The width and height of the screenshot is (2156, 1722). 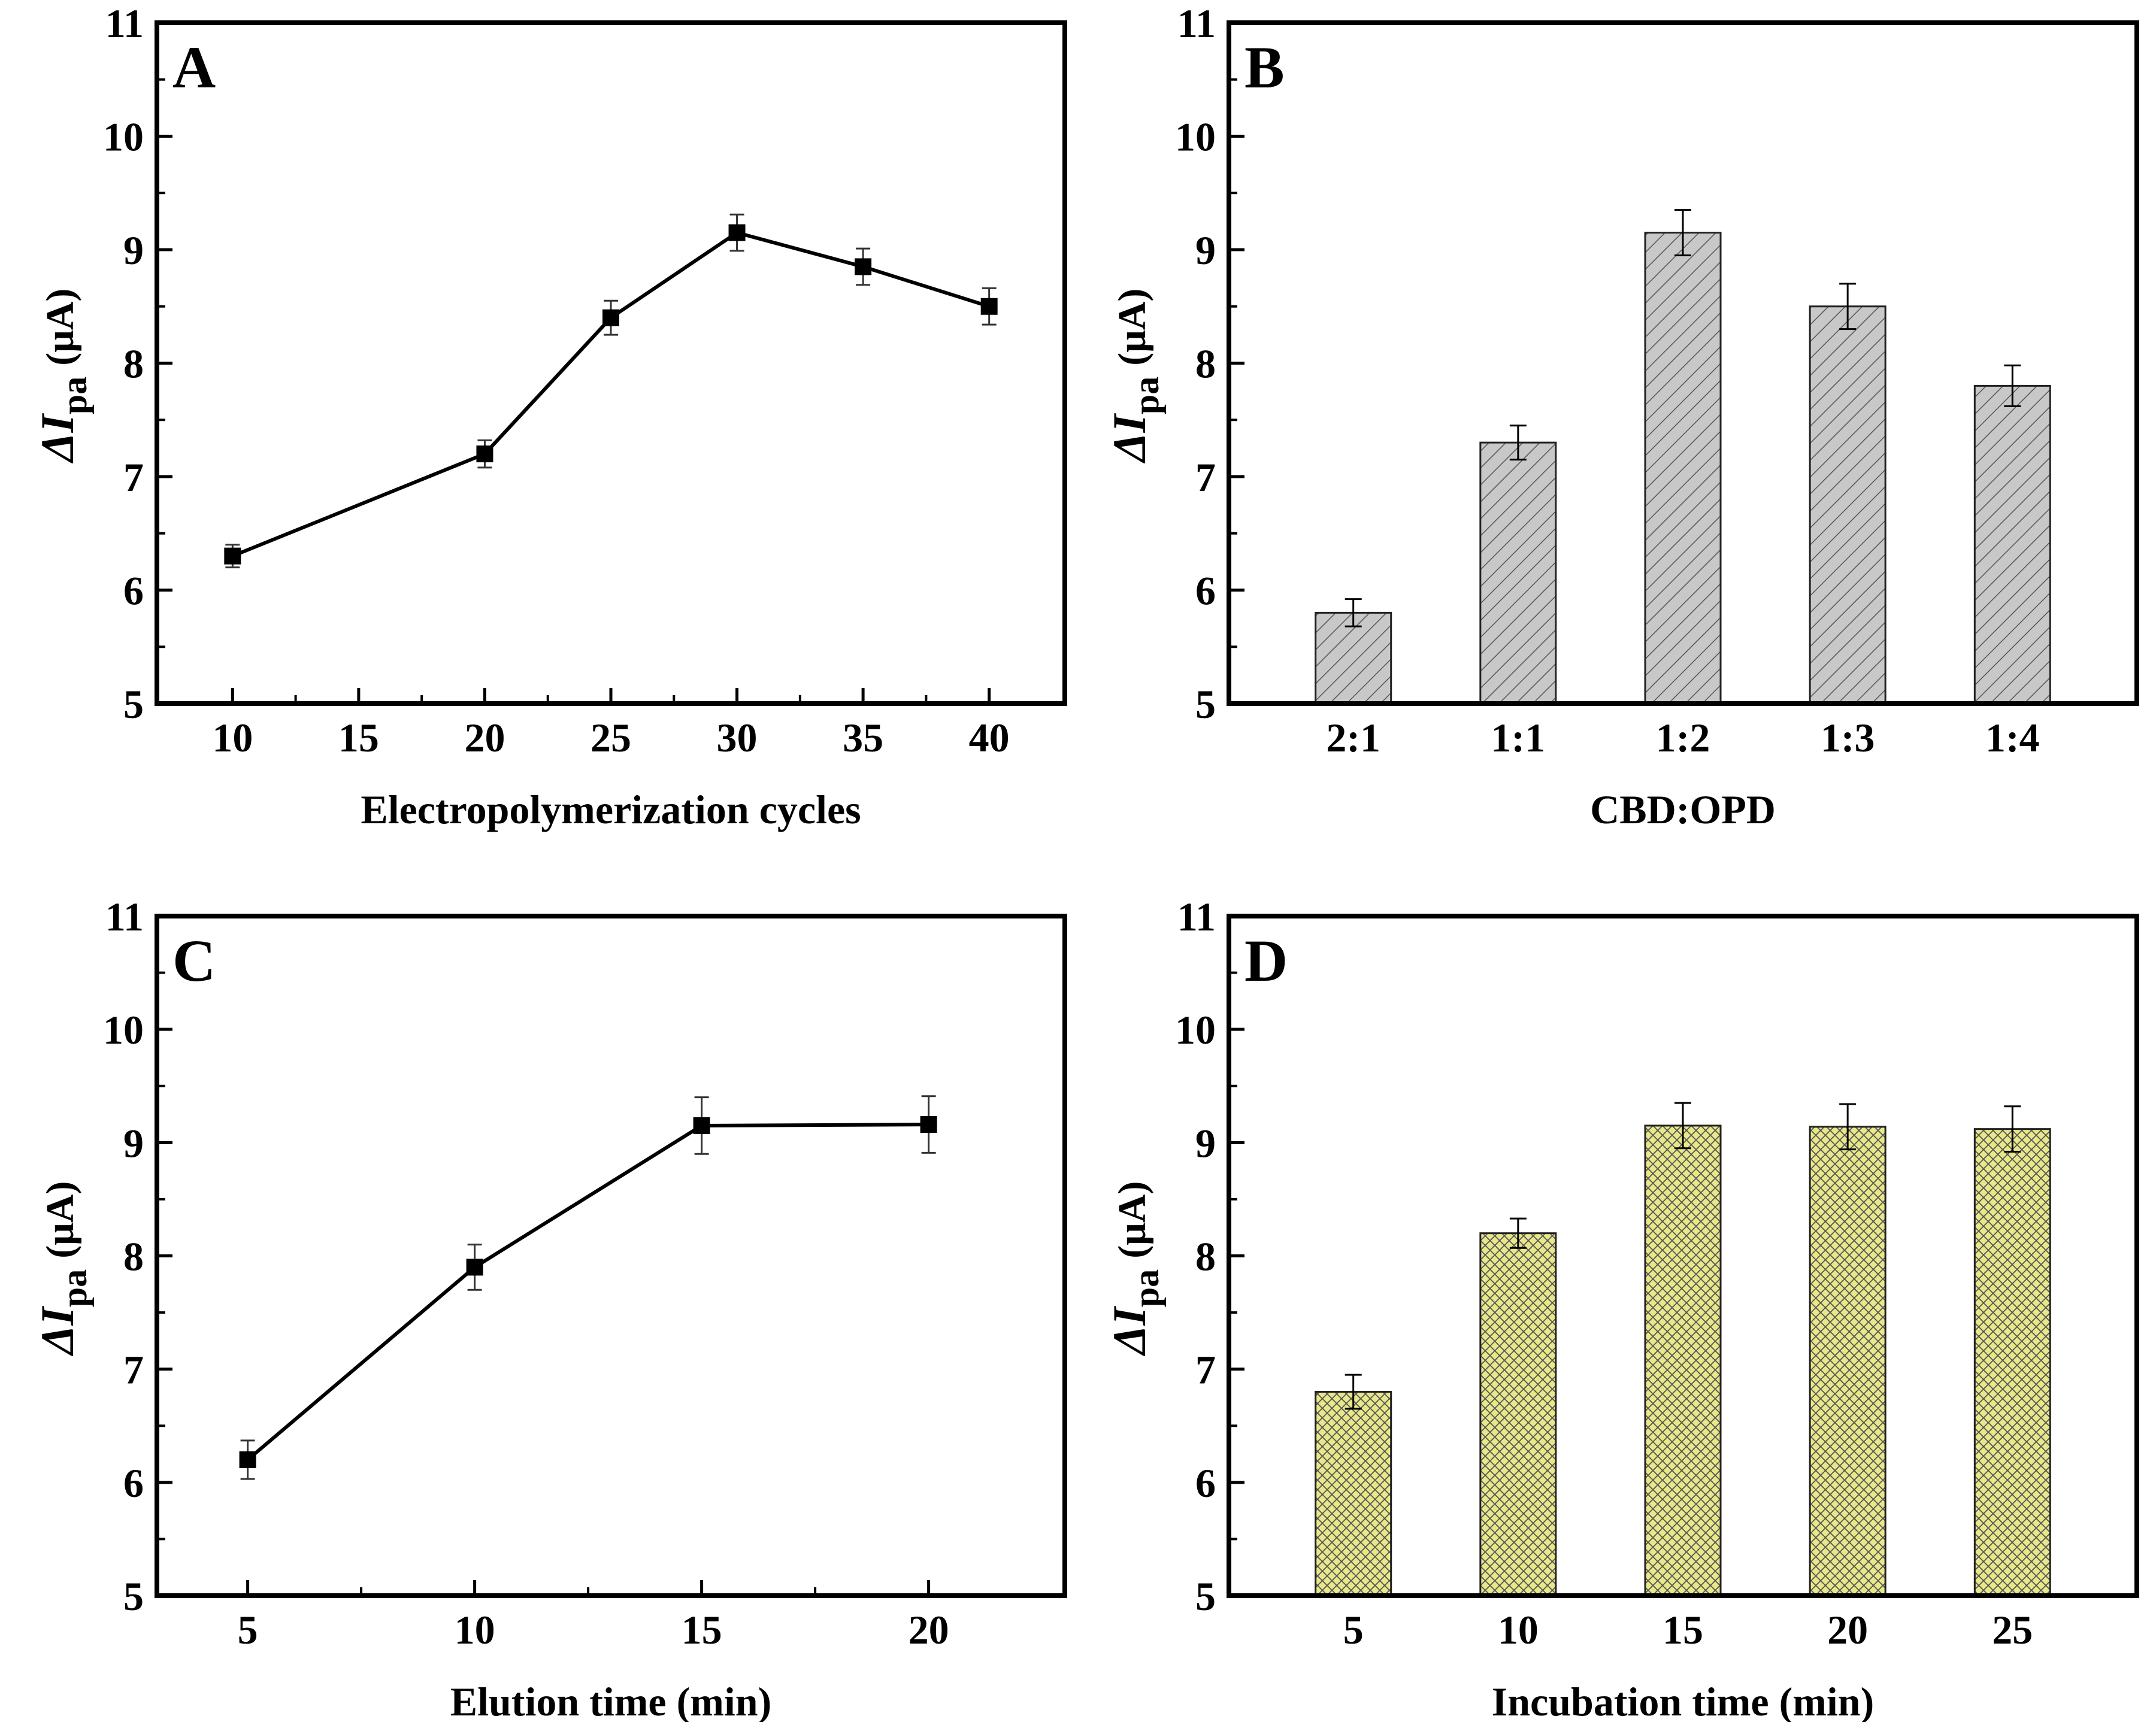 What do you see at coordinates (610, 1700) in the screenshot?
I see `x-axis-title: Elution time (min)` at bounding box center [610, 1700].